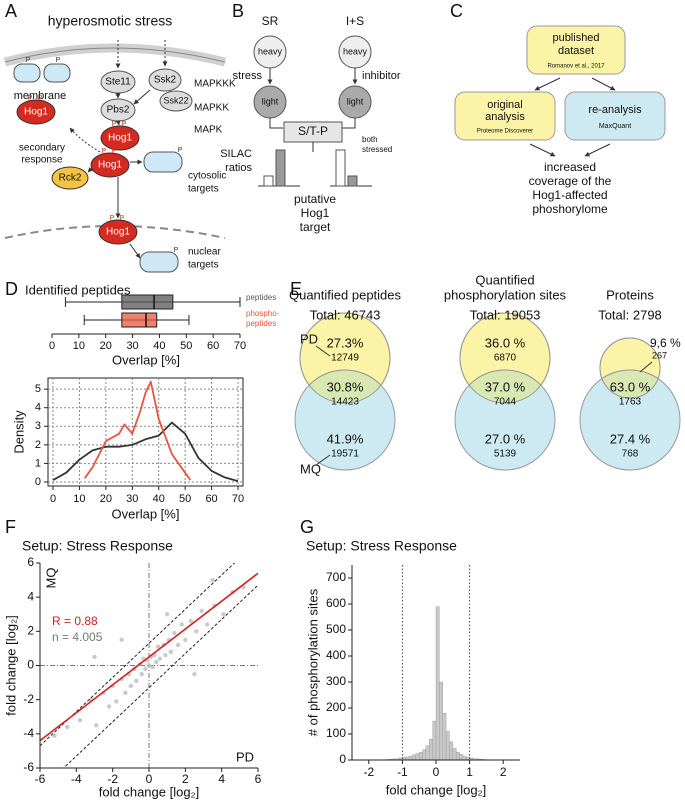 The height and width of the screenshot is (801, 685). Describe the element at coordinates (10, 527) in the screenshot. I see `panel-letter: F` at that location.